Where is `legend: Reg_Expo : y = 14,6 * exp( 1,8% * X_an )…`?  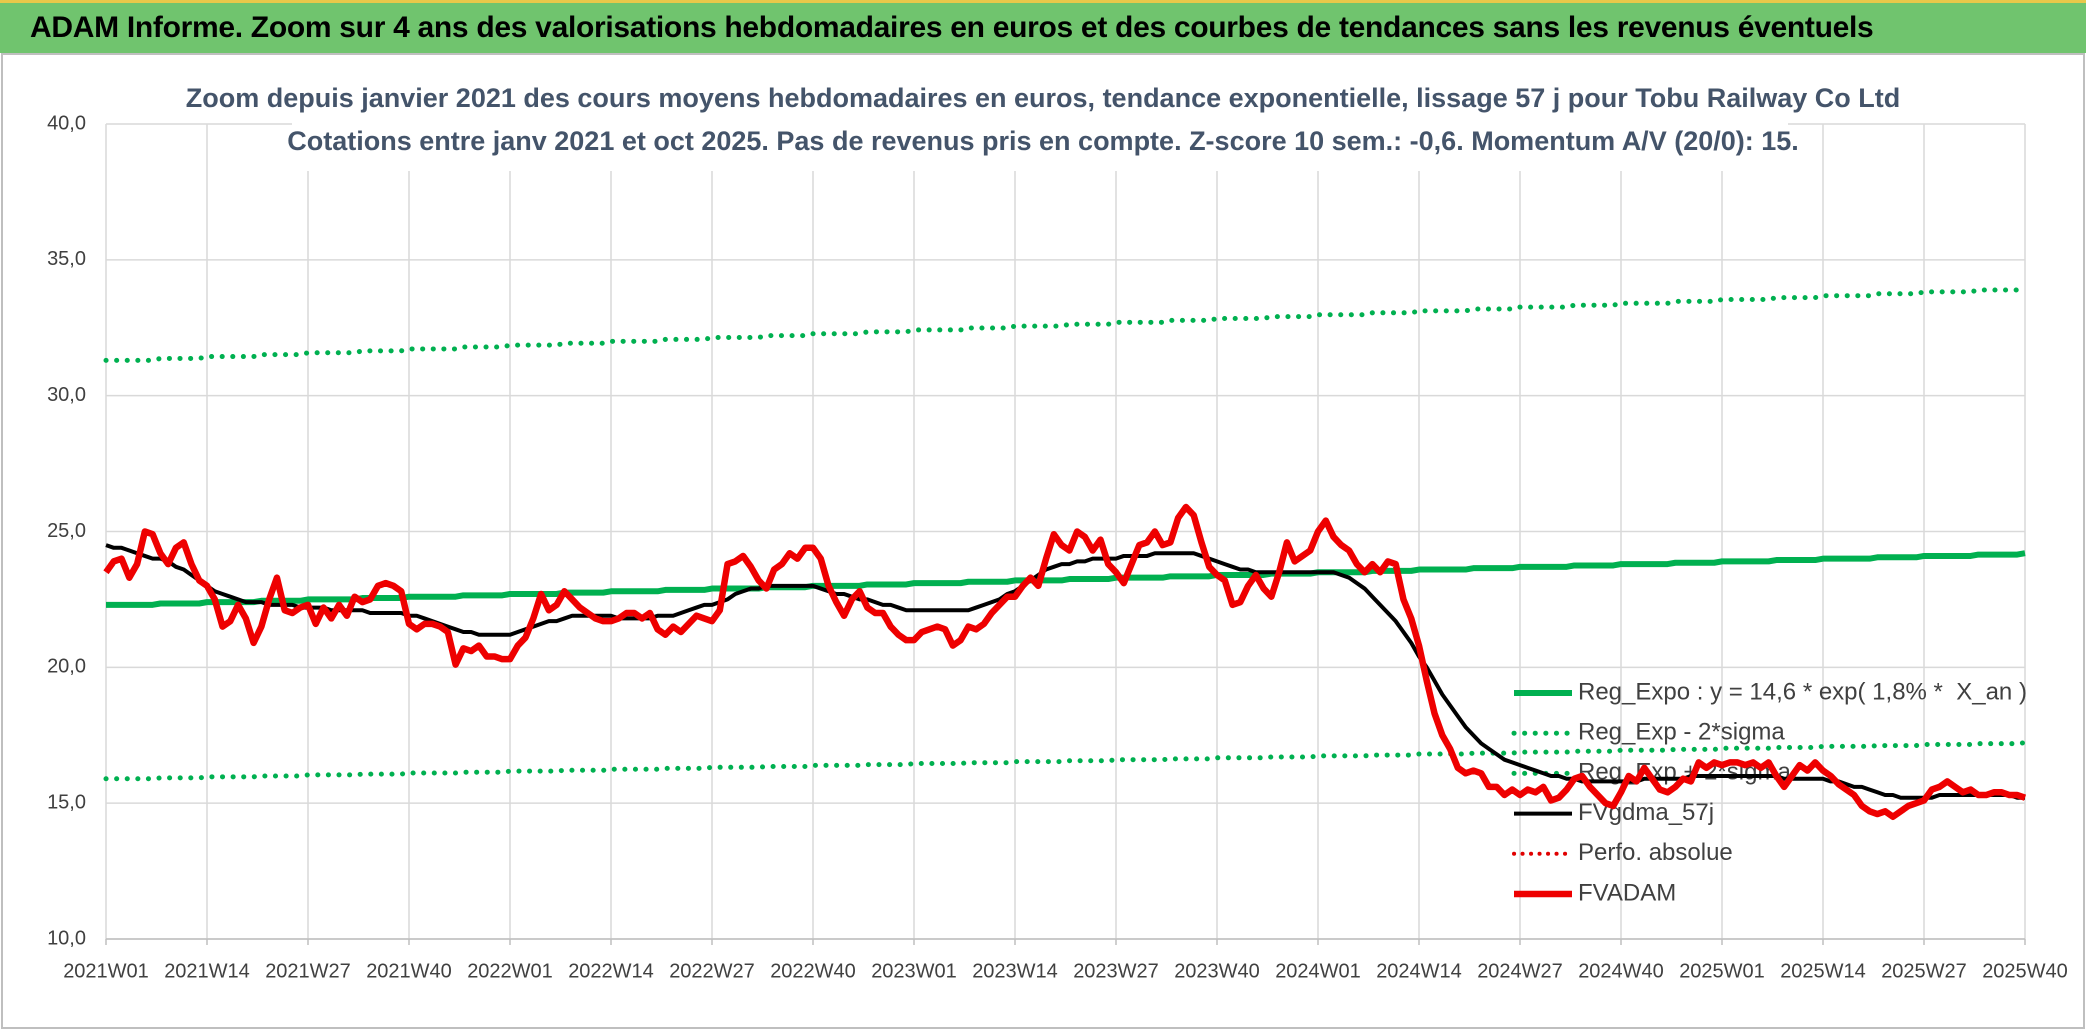 legend: Reg_Expo : y = 14,6 * exp( 1,8% * X_an )… is located at coordinates (1769, 792).